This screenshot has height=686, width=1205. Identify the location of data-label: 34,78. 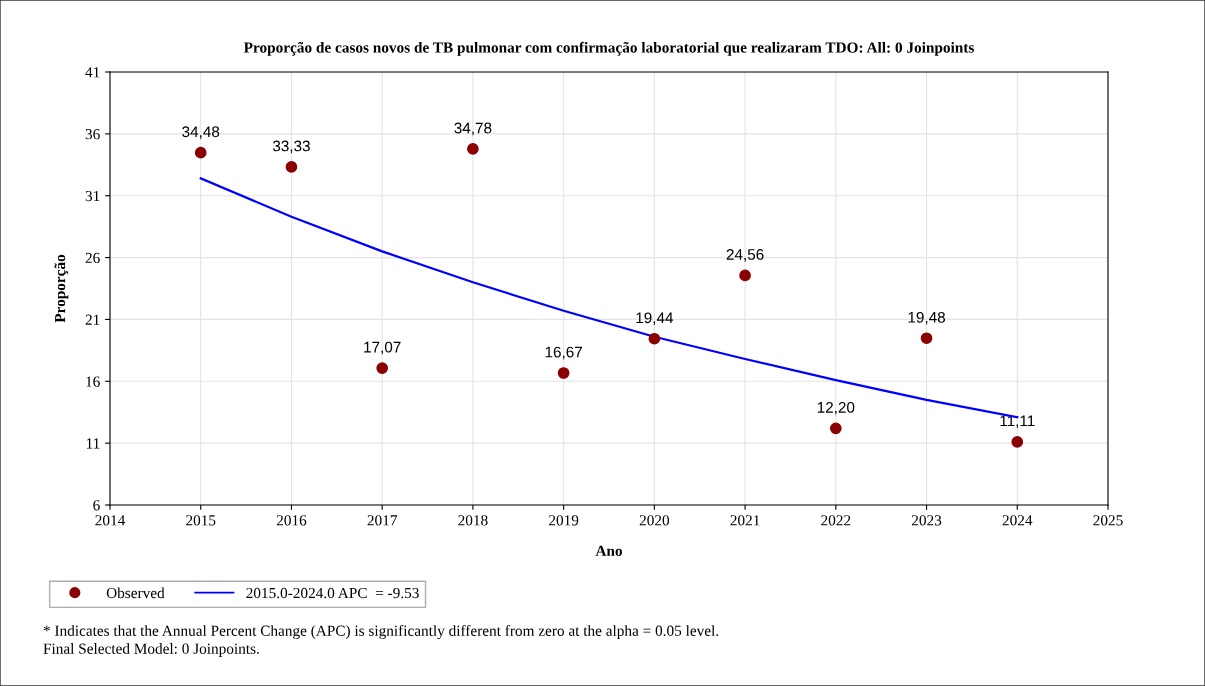
(473, 129).